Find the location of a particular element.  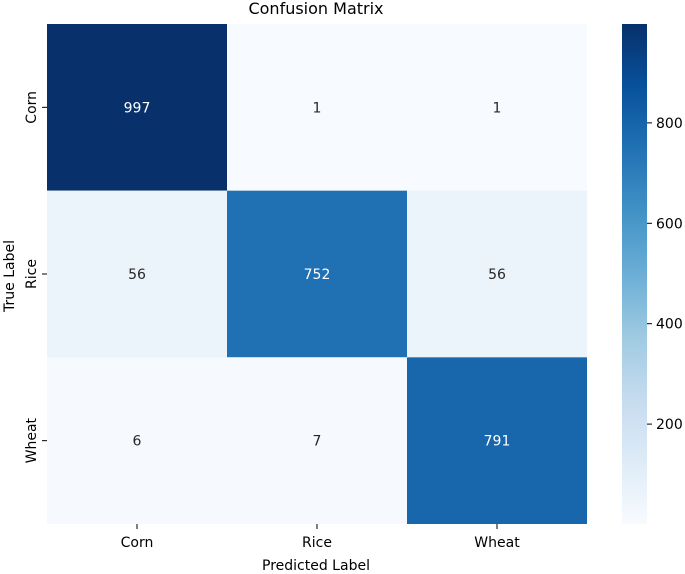

x-axis-ticks: Corn Rice Wheat is located at coordinates (320, 537).